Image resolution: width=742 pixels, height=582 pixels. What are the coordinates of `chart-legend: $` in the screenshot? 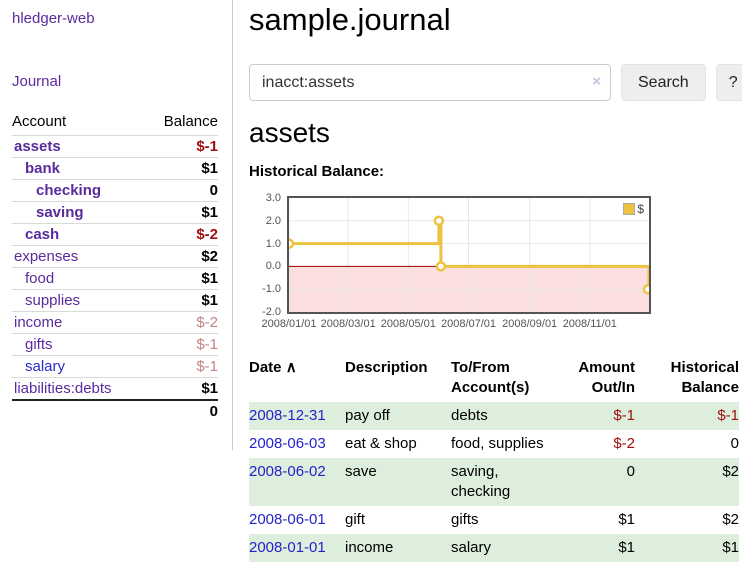 It's located at (633, 209).